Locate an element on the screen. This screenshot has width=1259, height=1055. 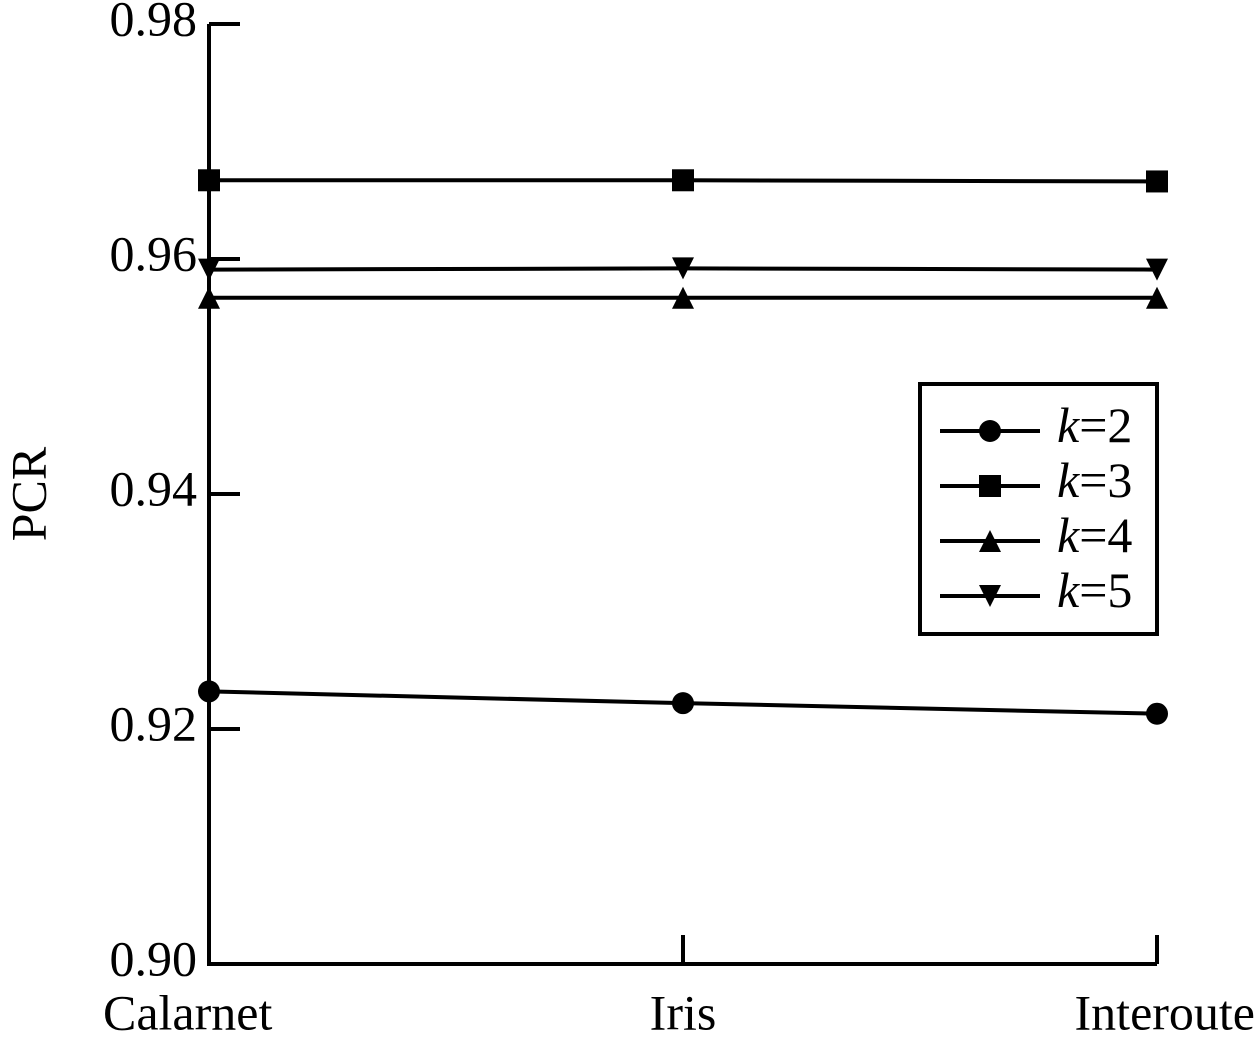
x-tick-label: Interoute is located at coordinates (1165, 1012).